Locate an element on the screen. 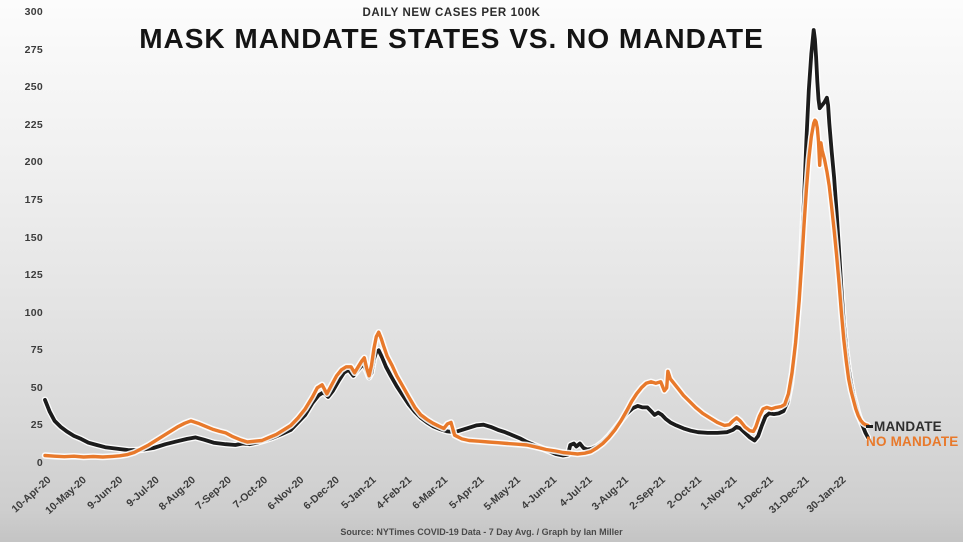 The height and width of the screenshot is (542, 963). y-axis-tick-label: 175 is located at coordinates (33, 199).